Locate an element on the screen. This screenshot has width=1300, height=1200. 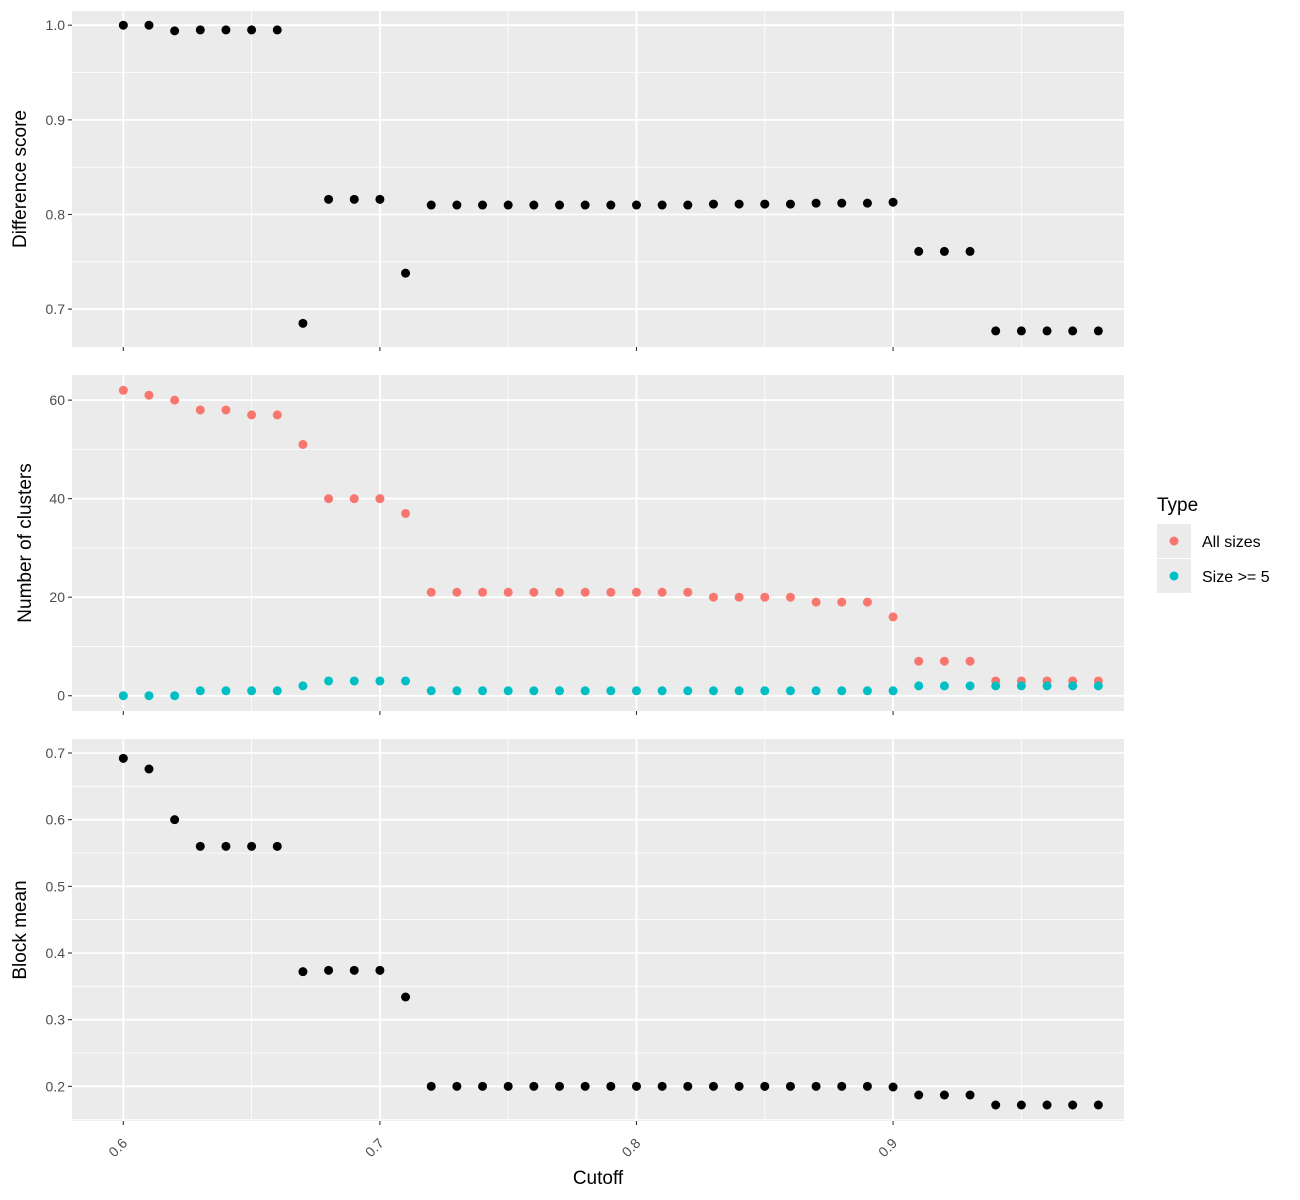
legend-label-all-sizes: All sizes is located at coordinates (1231, 542).